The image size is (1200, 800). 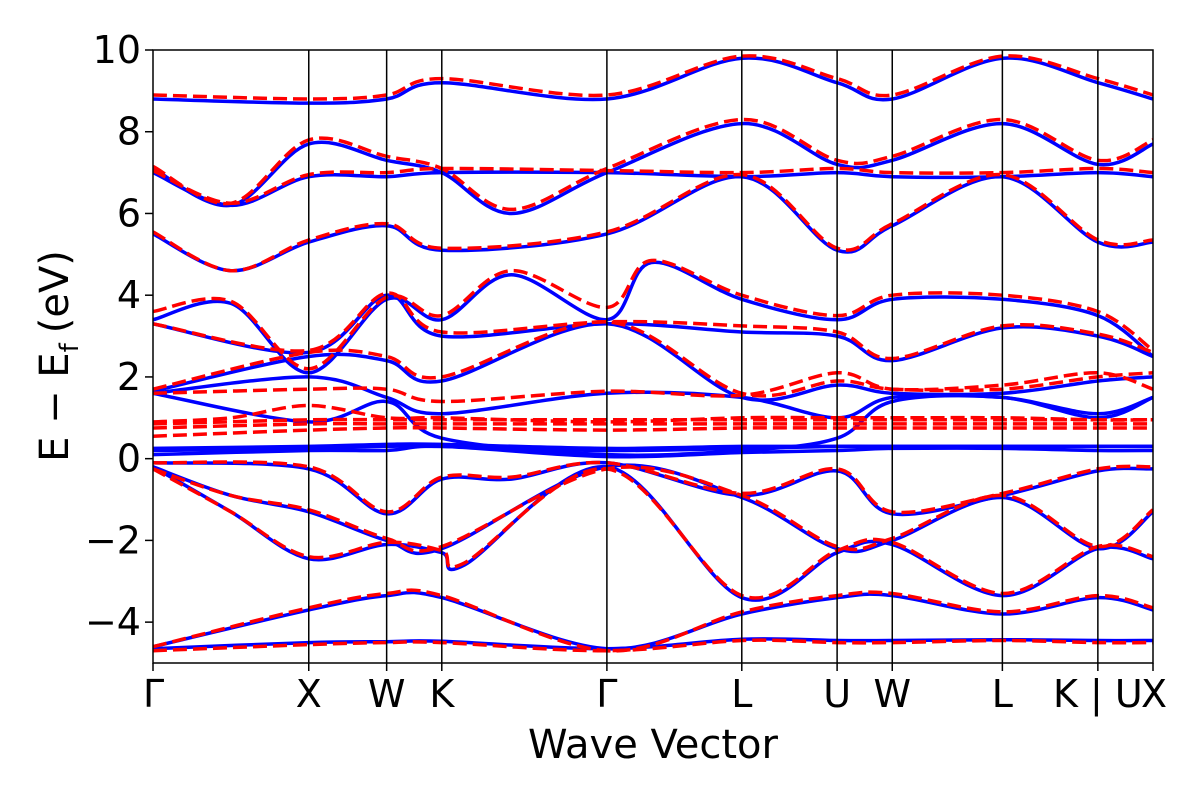 I want to click on x-tick-label-1: X, so click(x=309, y=694).